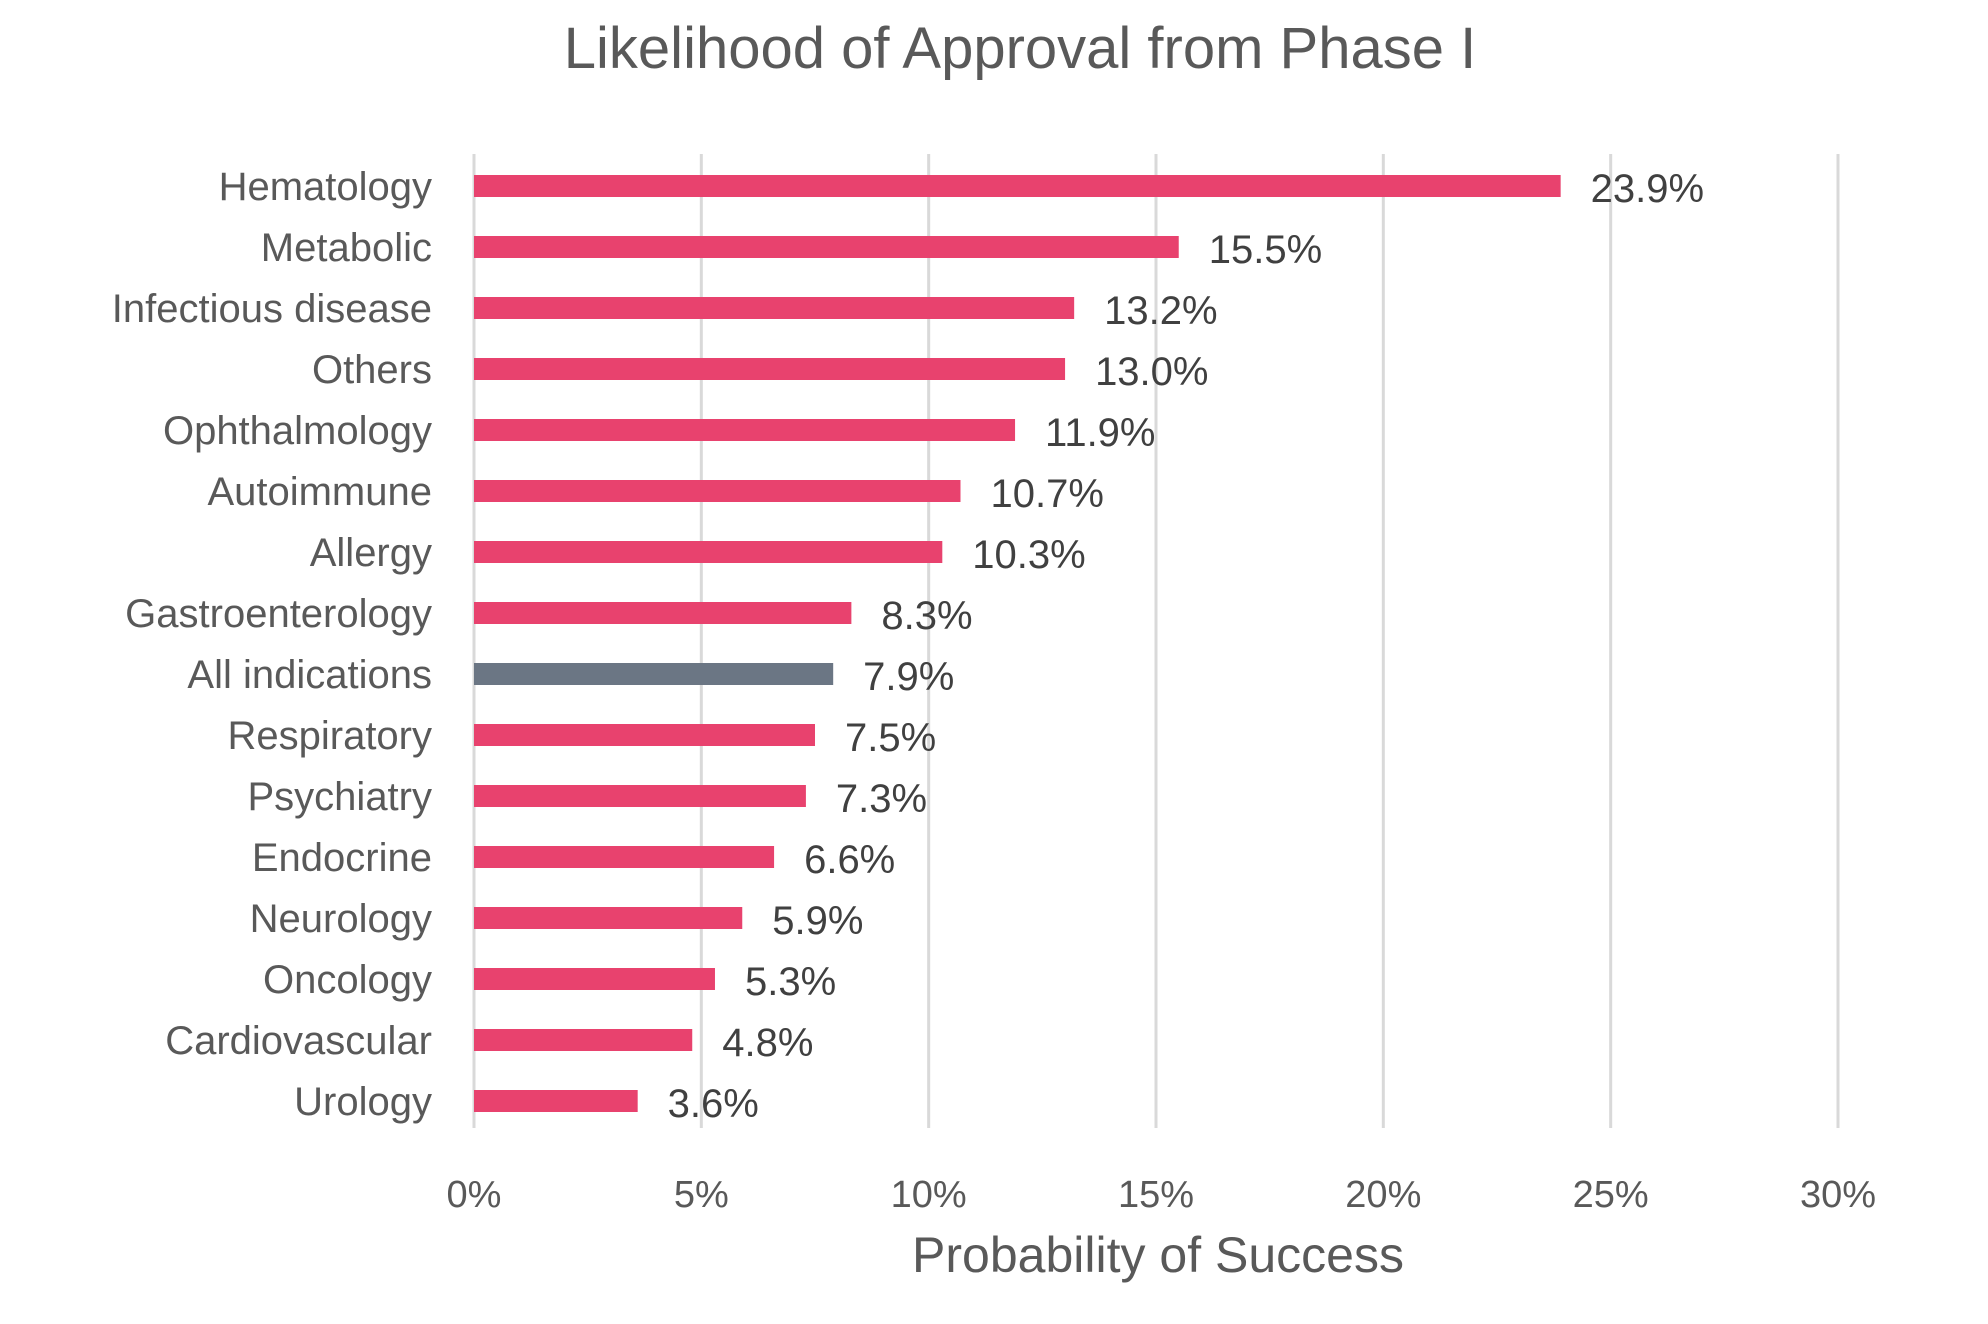  What do you see at coordinates (474, 1195) in the screenshot?
I see `x-tick-label: 0%` at bounding box center [474, 1195].